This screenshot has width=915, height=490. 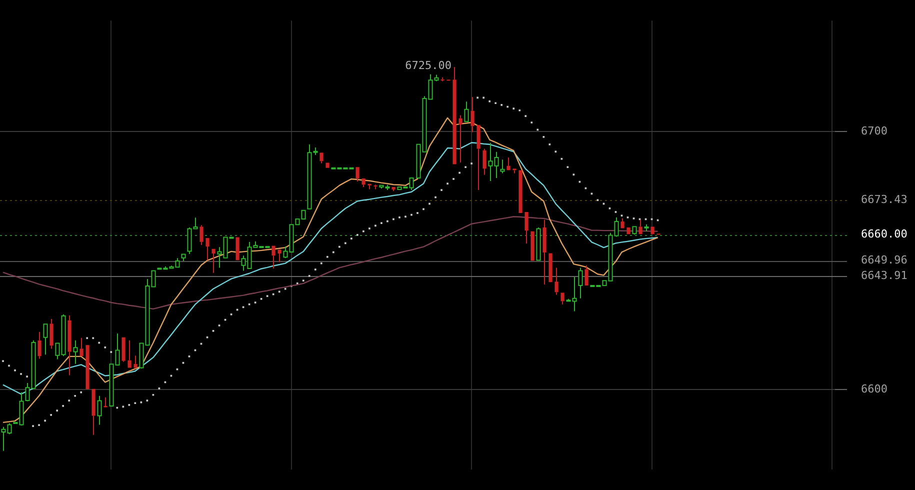 I want to click on ref-line-label: 6673.43, so click(x=884, y=199).